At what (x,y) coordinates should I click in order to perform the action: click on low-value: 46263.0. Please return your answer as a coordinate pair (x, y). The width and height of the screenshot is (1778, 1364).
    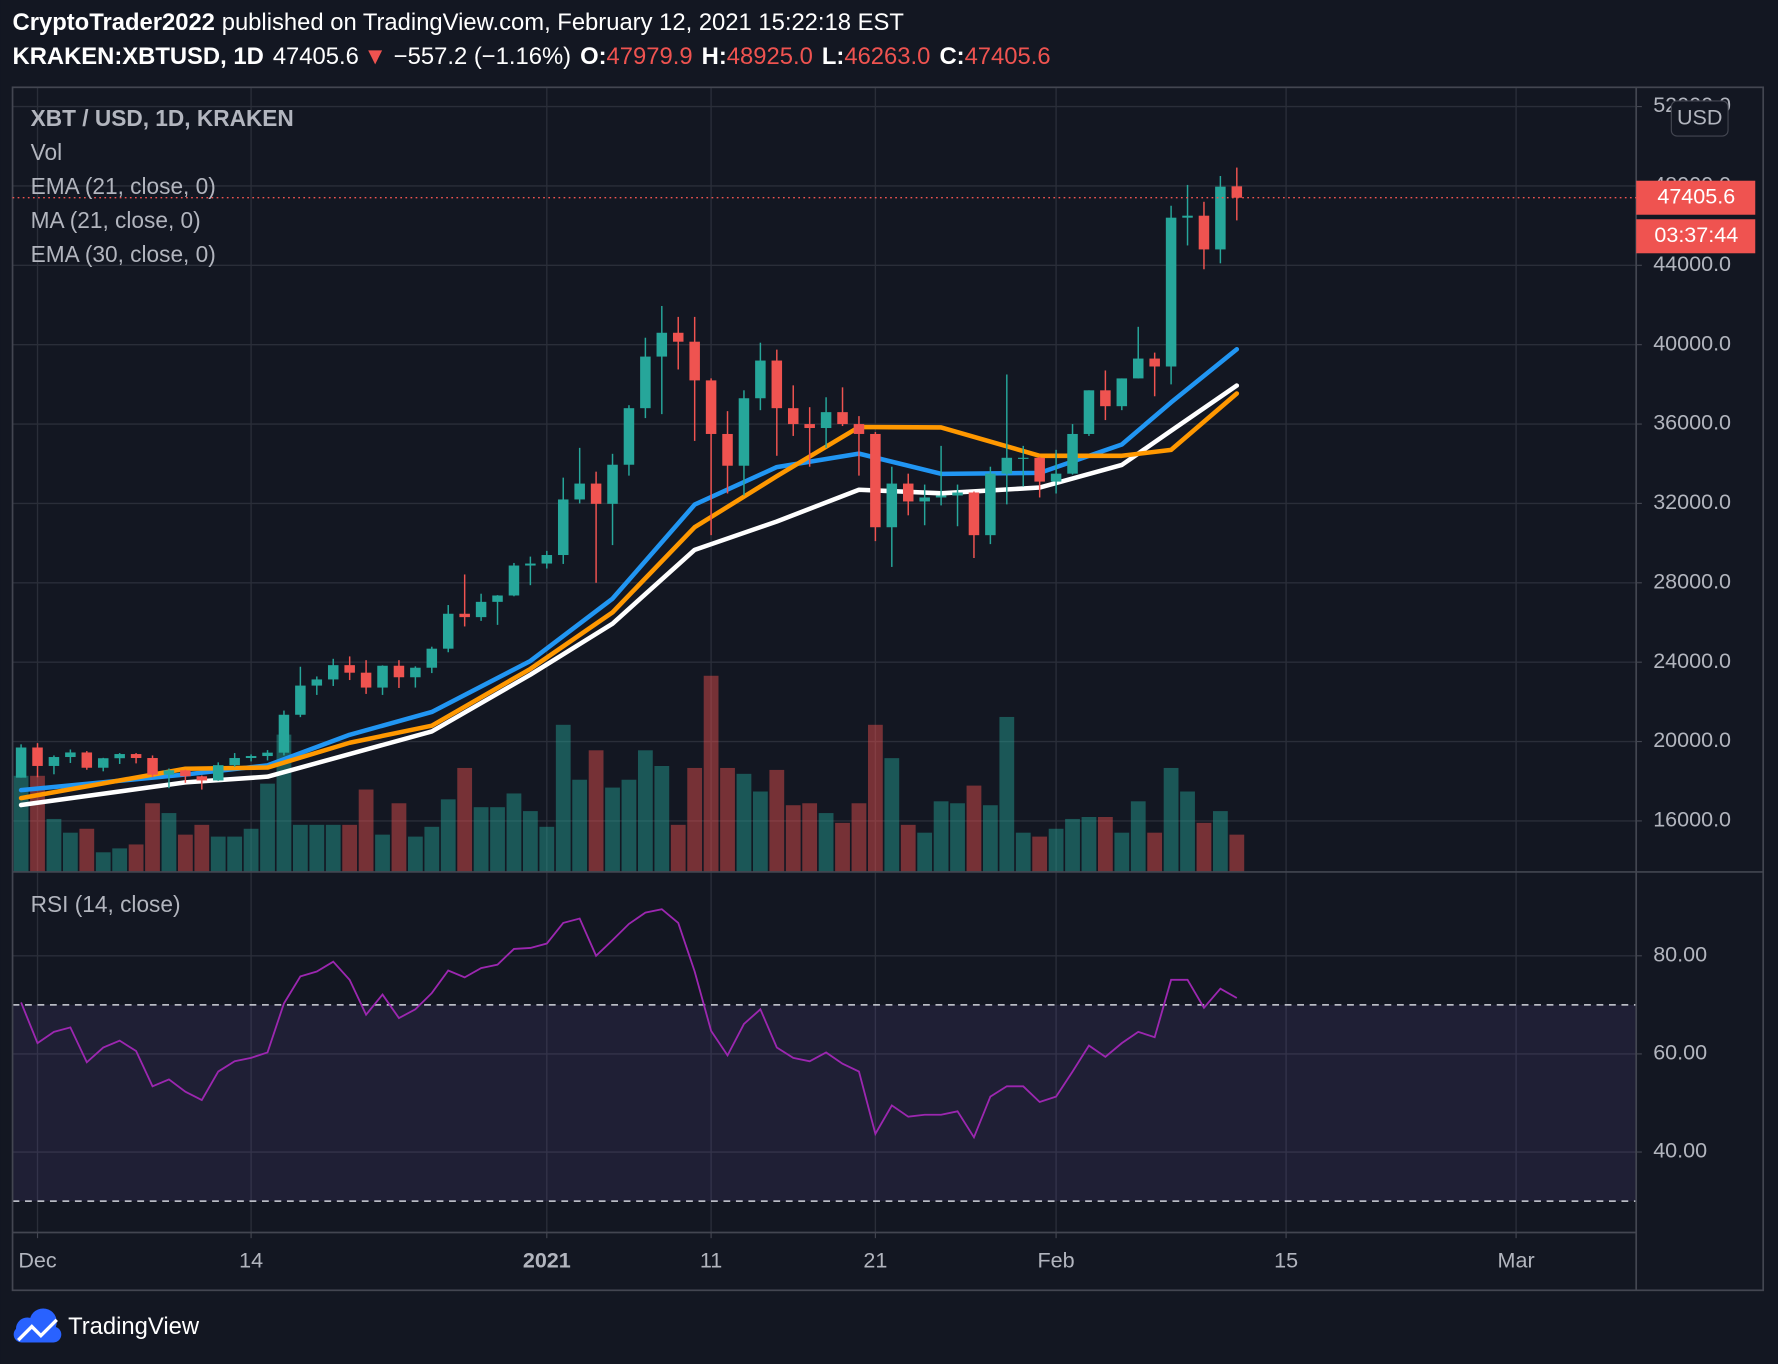
    Looking at the image, I should click on (887, 56).